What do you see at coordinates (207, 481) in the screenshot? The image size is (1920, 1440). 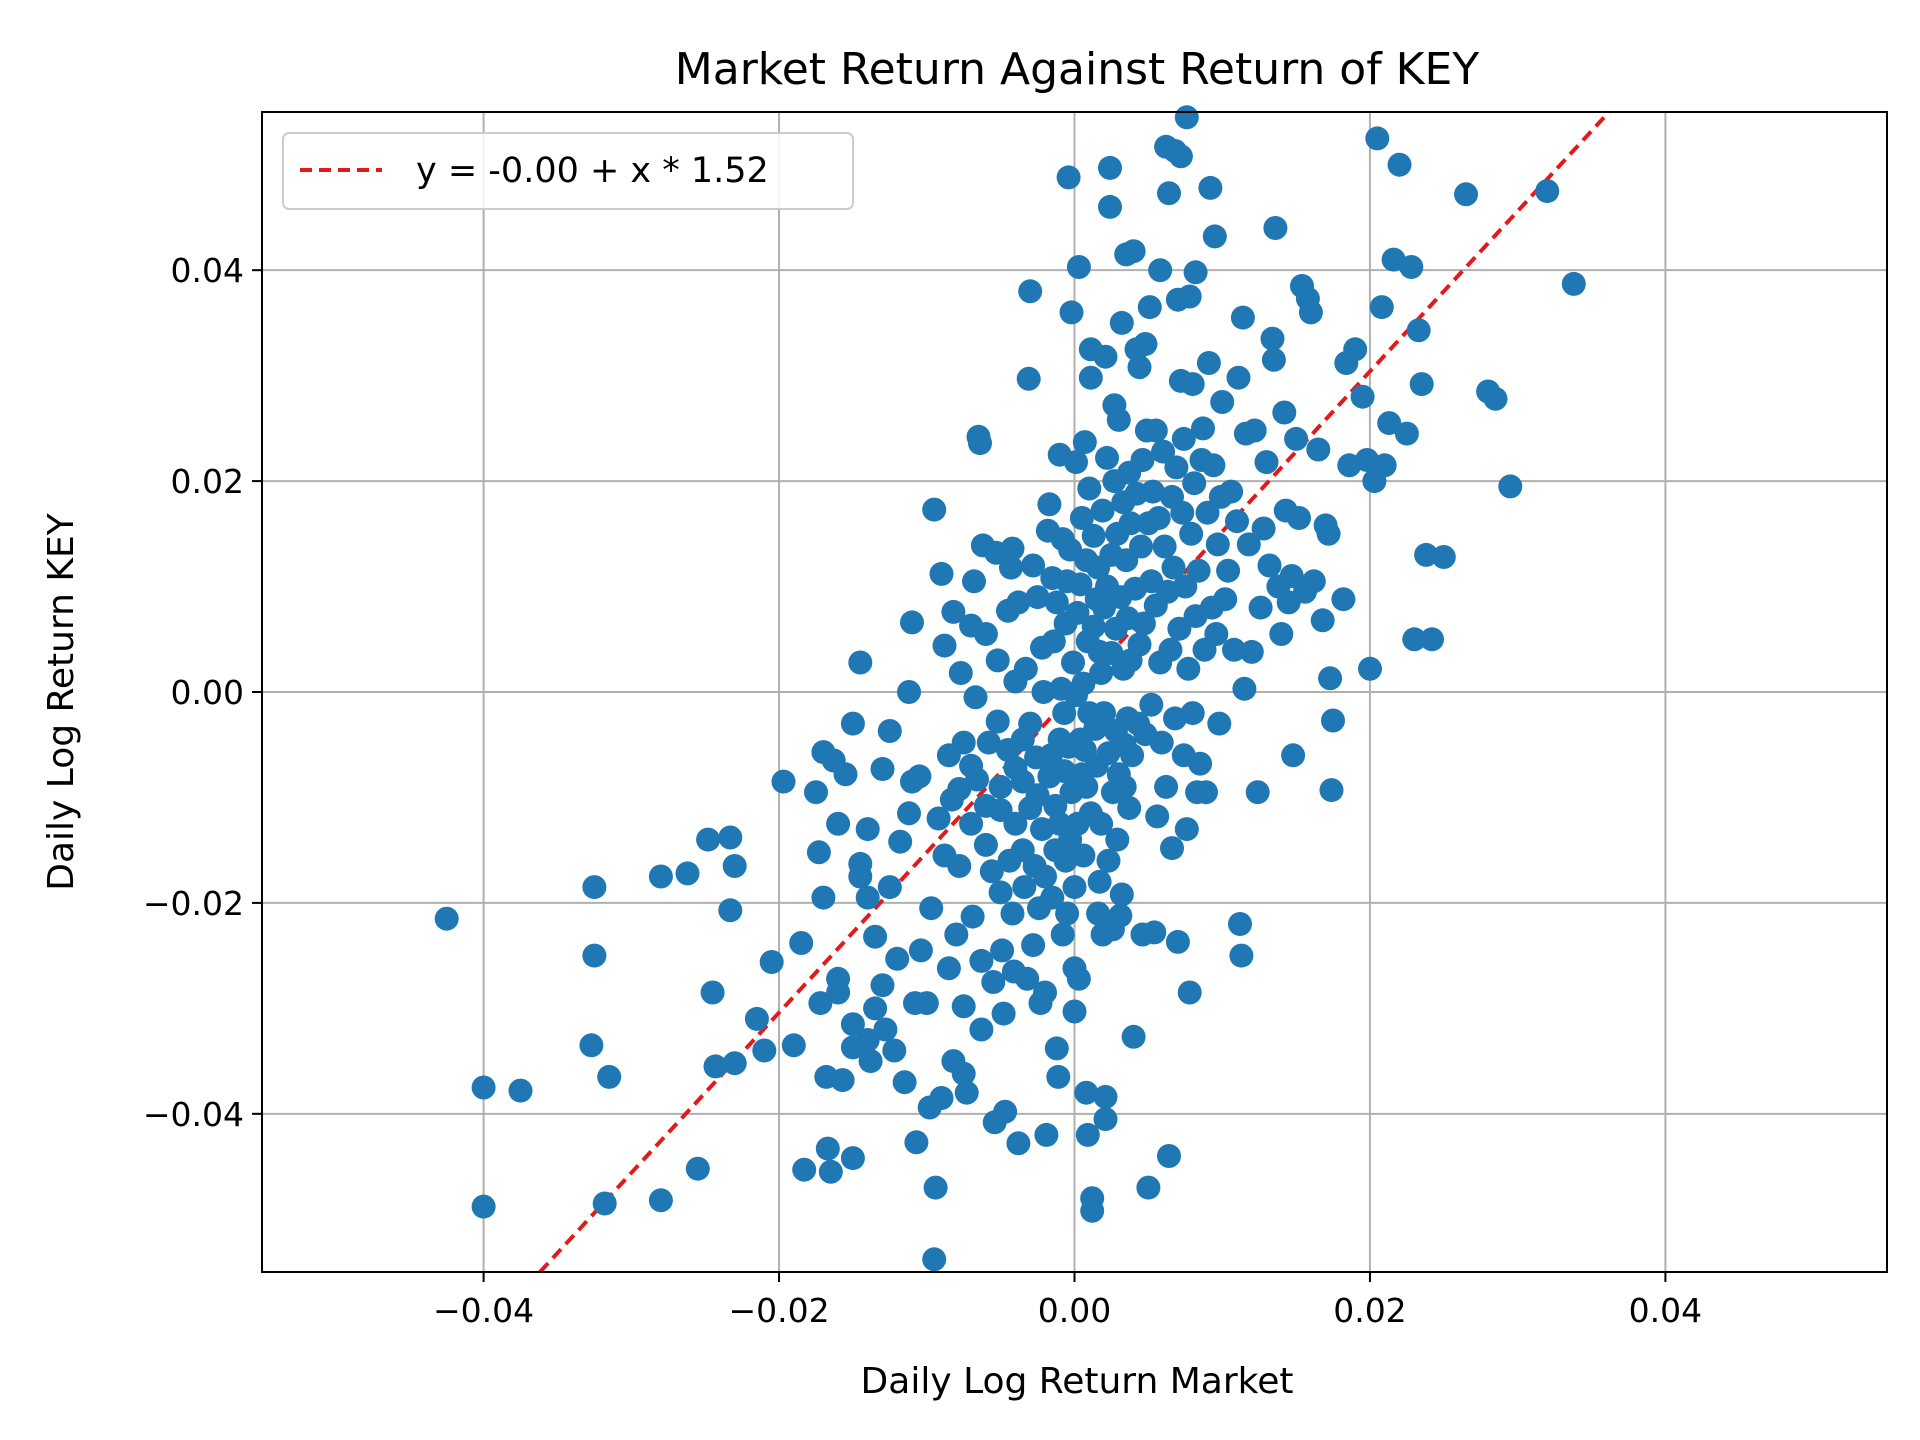 I see `y-tick-label: 0.02` at bounding box center [207, 481].